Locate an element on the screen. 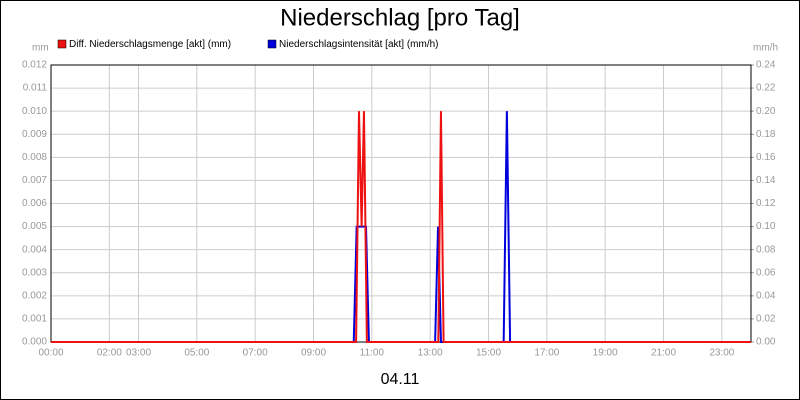 Image resolution: width=800 pixels, height=400 pixels. chart-title: Niederschlag [pro Tag] is located at coordinates (400, 17).